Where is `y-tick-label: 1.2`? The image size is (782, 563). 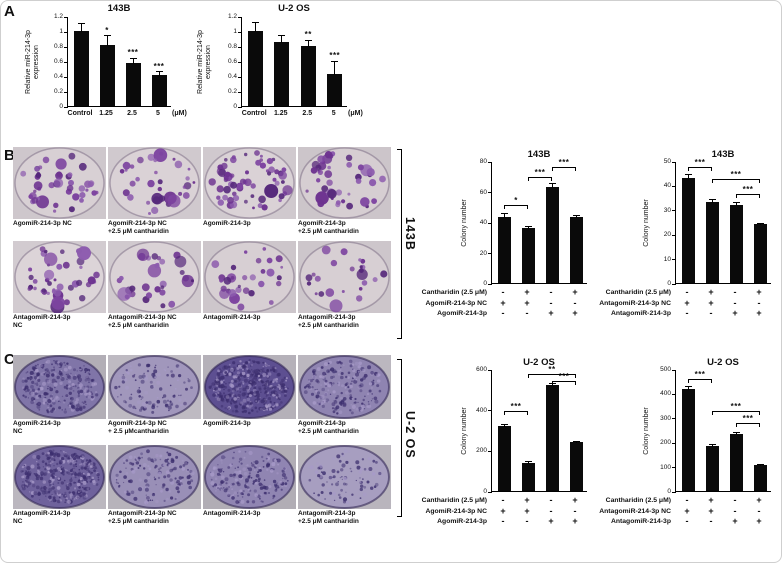
y-tick-label: 1.2 is located at coordinates (232, 16).